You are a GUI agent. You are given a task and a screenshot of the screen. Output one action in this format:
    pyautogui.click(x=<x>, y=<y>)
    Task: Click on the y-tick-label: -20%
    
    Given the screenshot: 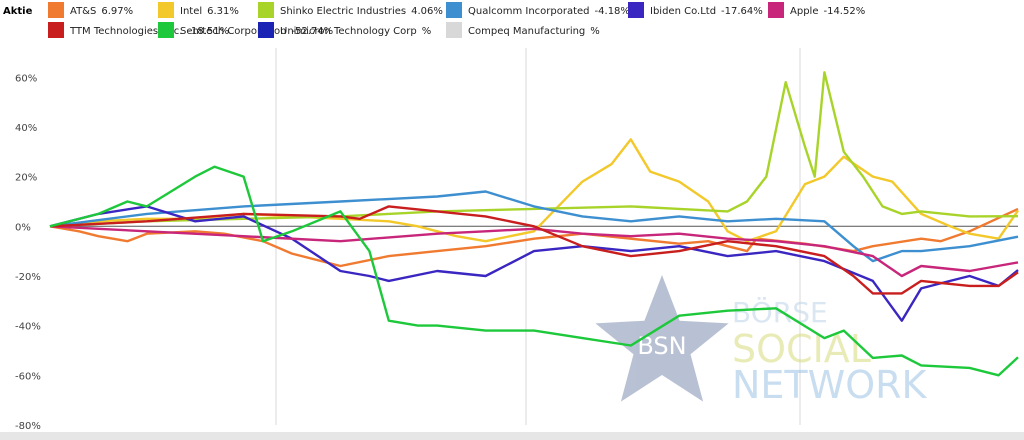 What is the action you would take?
    pyautogui.click(x=28, y=277)
    